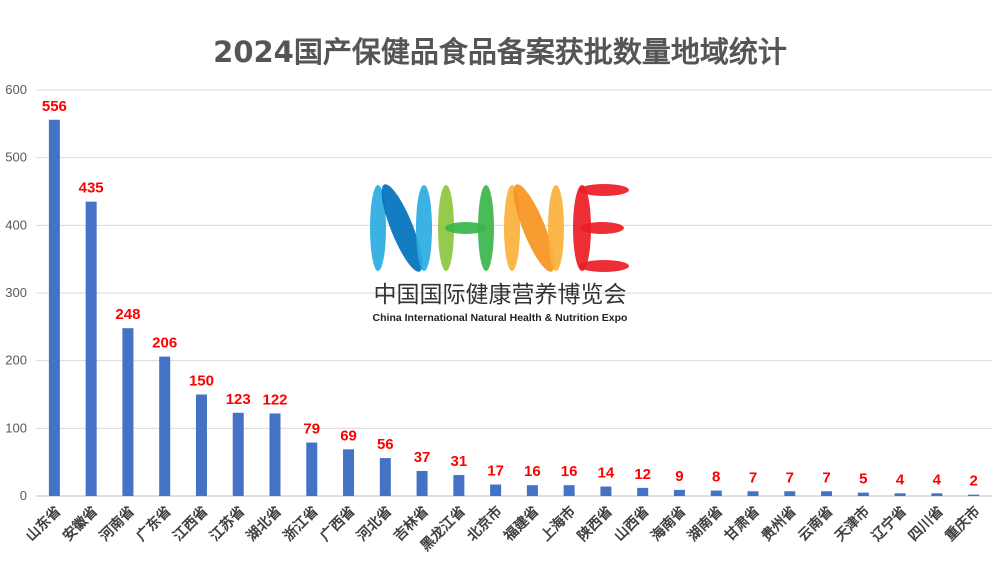  What do you see at coordinates (495, 470) in the screenshot?
I see `data-label: 17` at bounding box center [495, 470].